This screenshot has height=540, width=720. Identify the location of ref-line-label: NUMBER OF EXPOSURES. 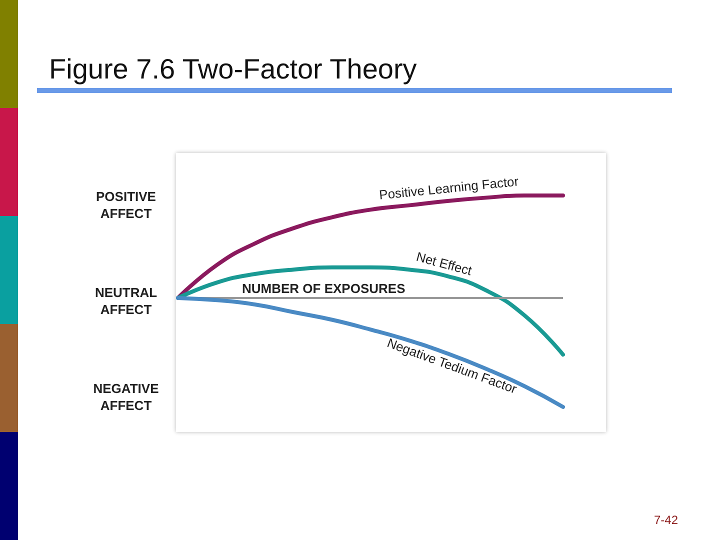
(324, 288).